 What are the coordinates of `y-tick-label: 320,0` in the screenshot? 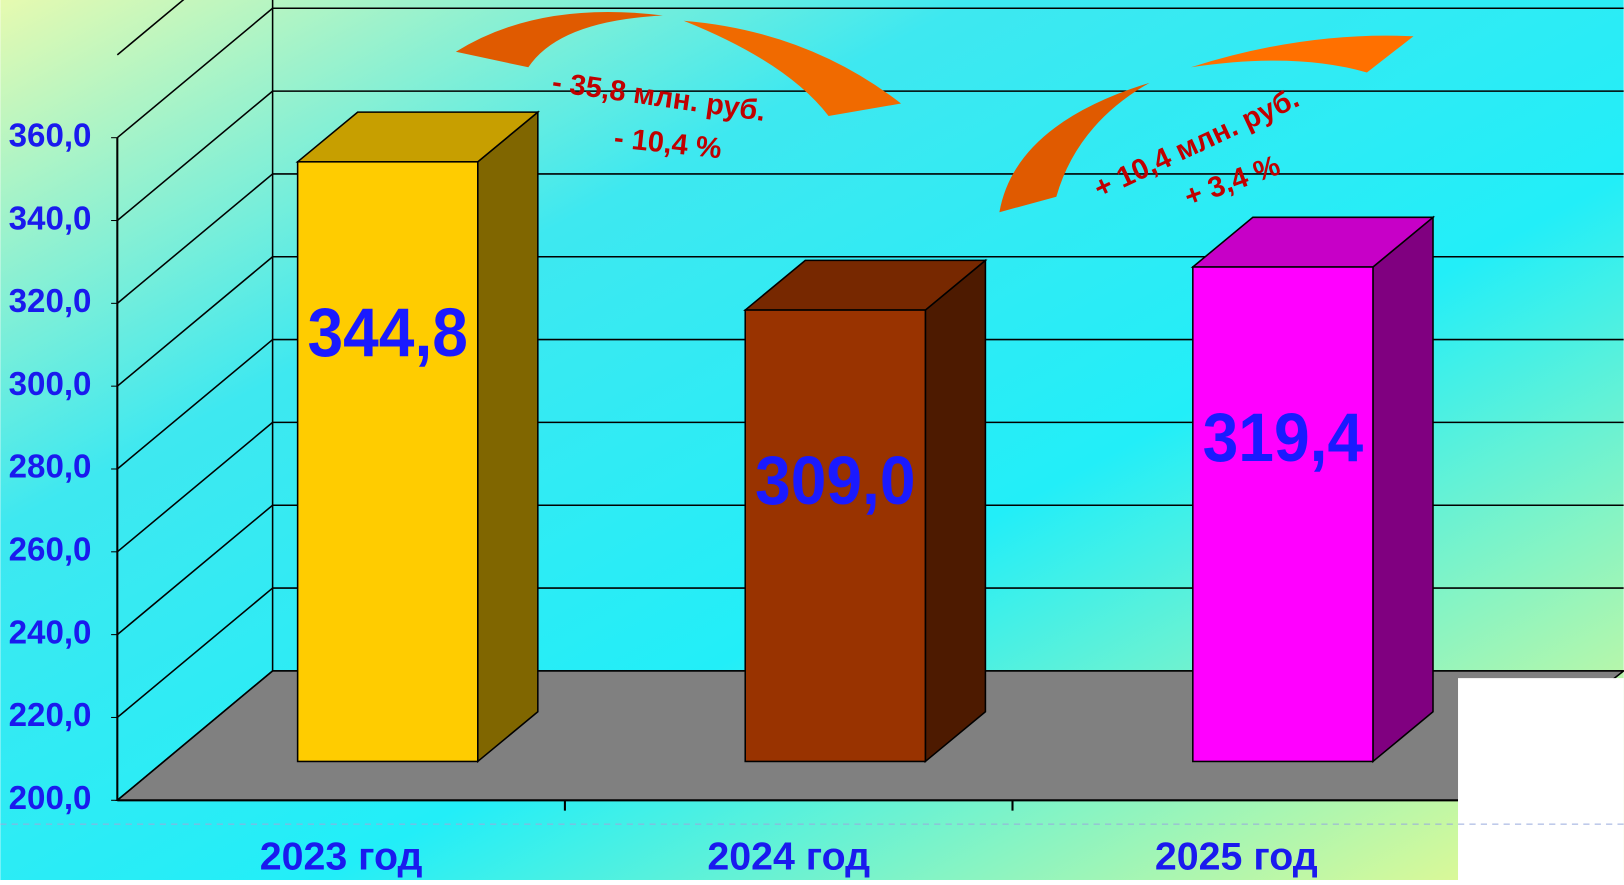 It's located at (50, 301).